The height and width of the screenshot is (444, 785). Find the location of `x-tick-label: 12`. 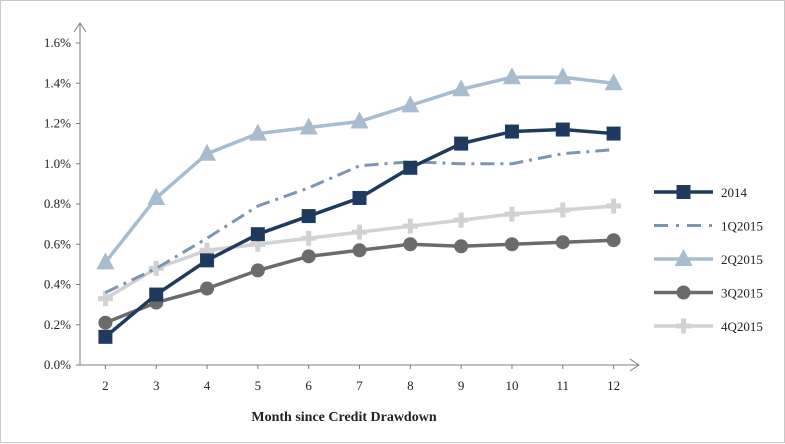

x-tick-label: 12 is located at coordinates (613, 385).